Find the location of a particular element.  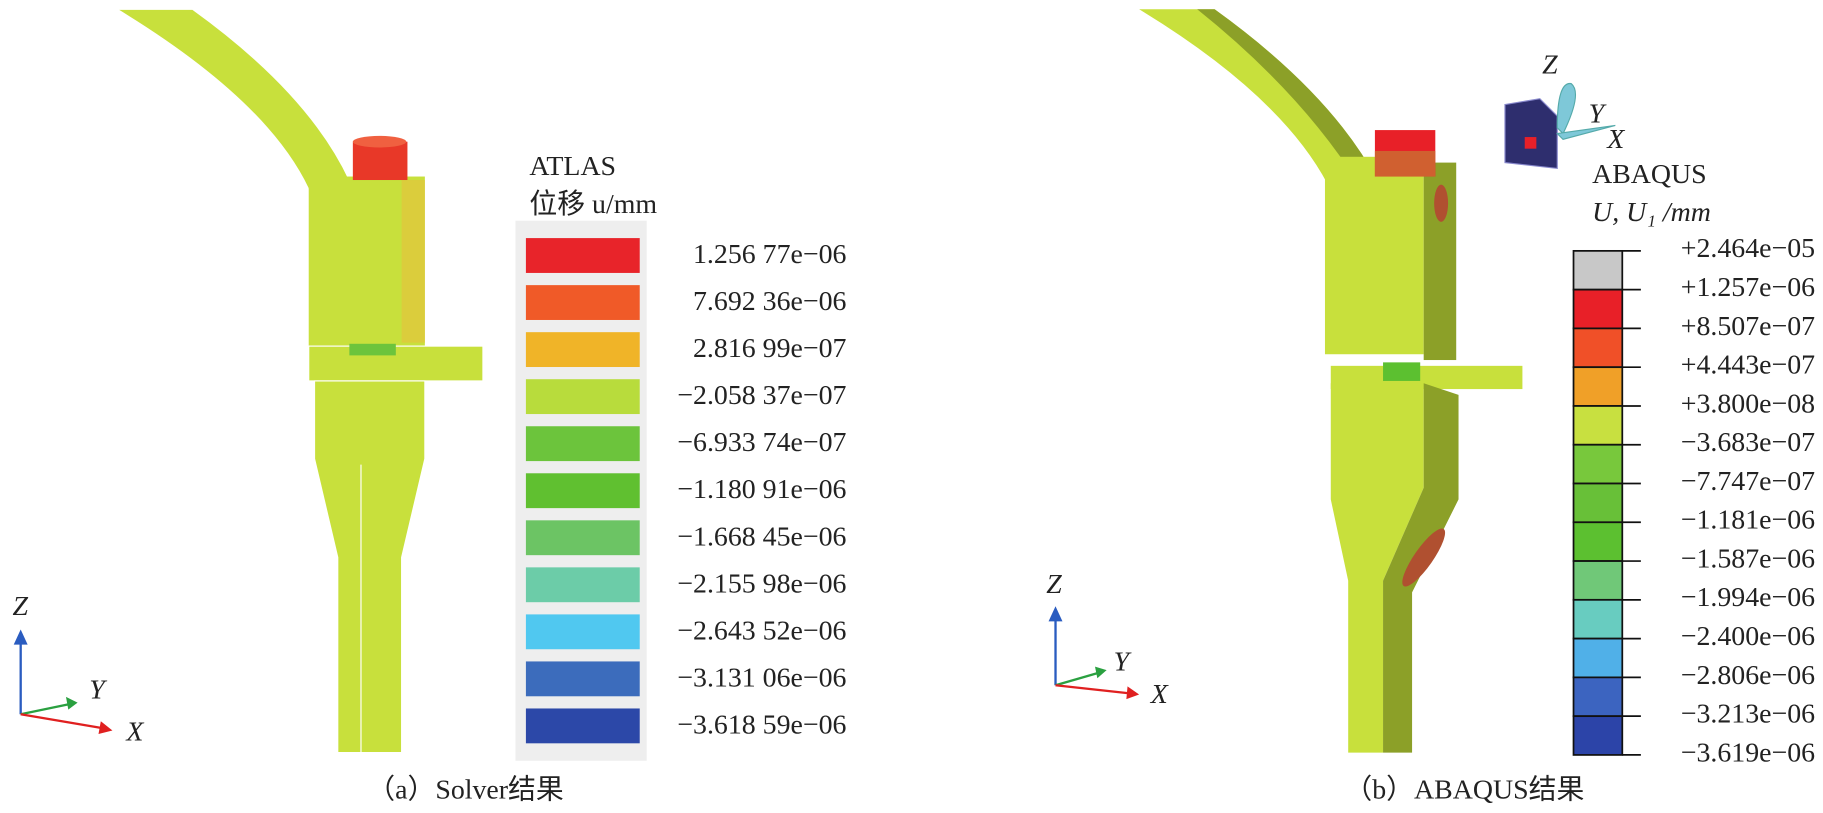

view-cube-label-y: Y is located at coordinates (1598, 114).